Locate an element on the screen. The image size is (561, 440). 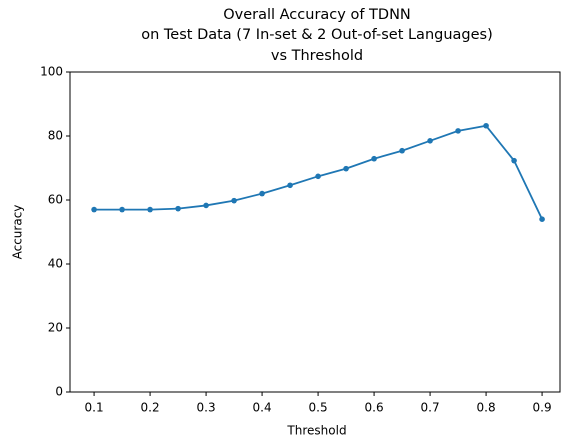
x-tick-label: 0.6 is located at coordinates (374, 408).